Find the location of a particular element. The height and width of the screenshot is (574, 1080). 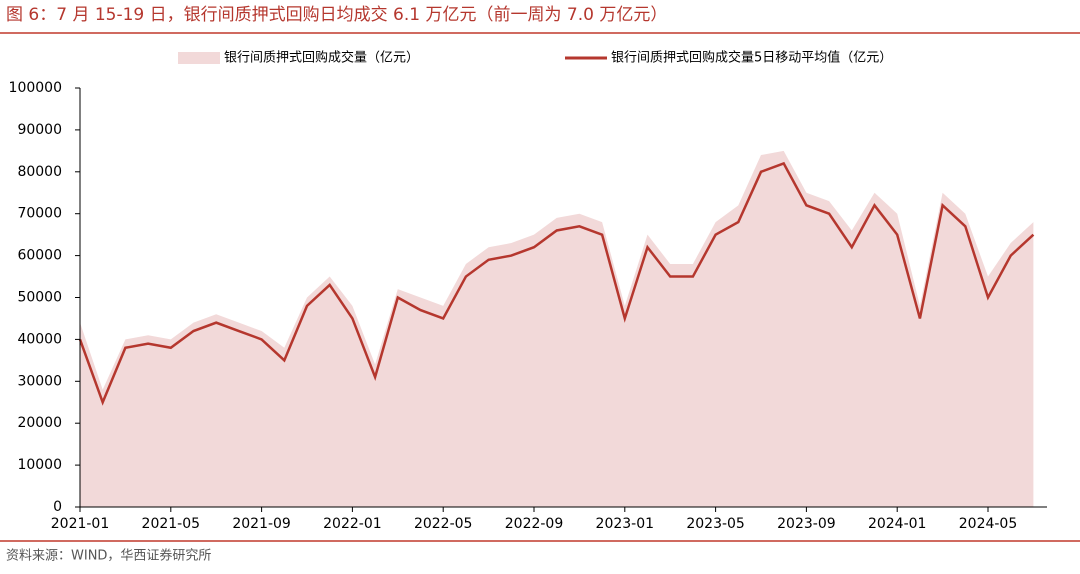

x-tick-label: 2023-01 is located at coordinates (625, 524).